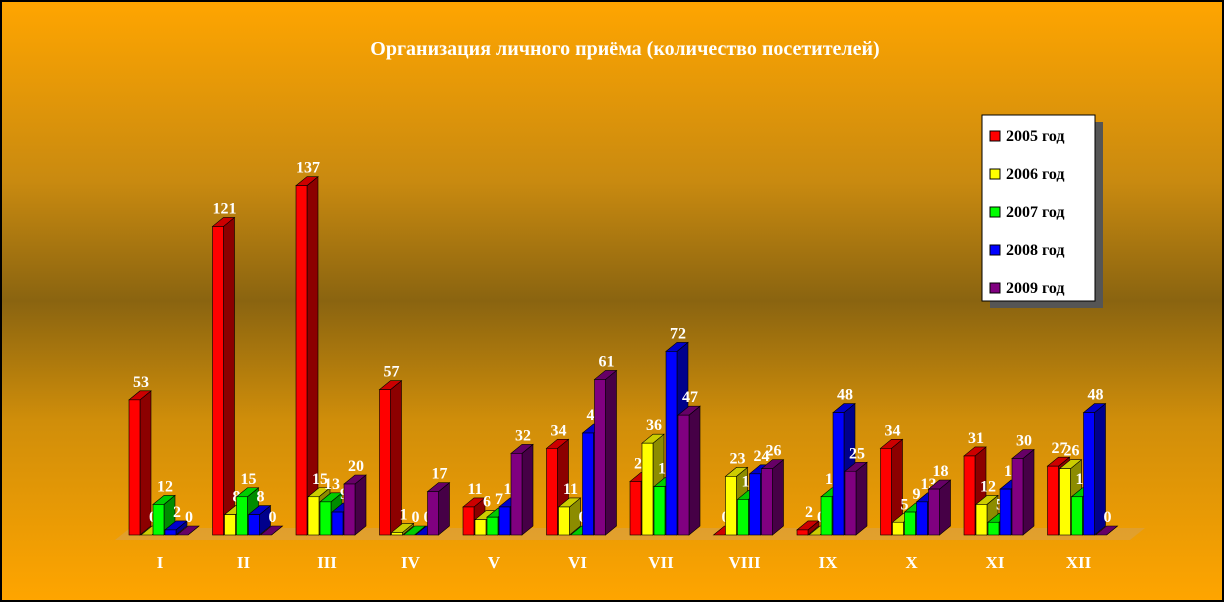  Describe the element at coordinates (570, 489) in the screenshot. I see `data-label: 11` at that location.